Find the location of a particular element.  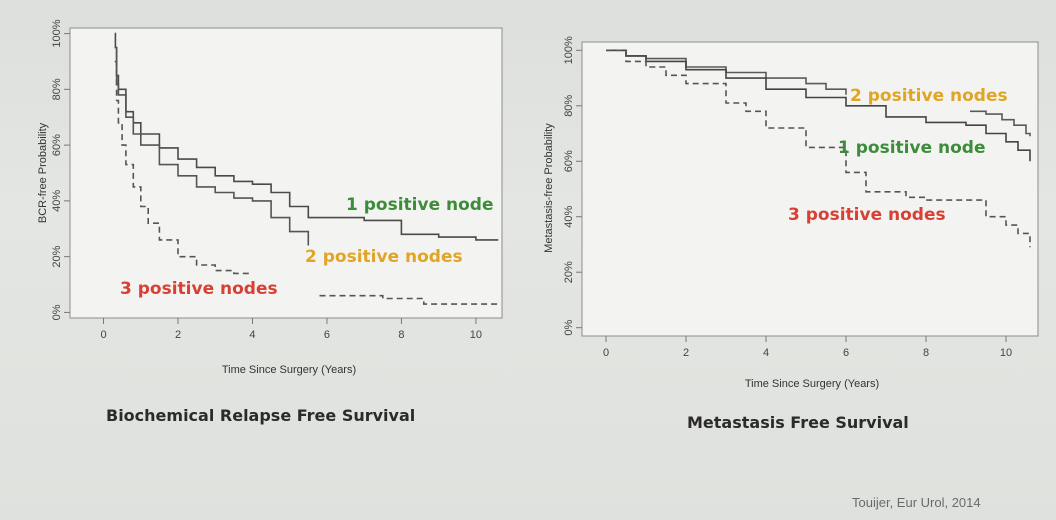

y-axis-label: BCR-free Probability is located at coordinates (43, 172).